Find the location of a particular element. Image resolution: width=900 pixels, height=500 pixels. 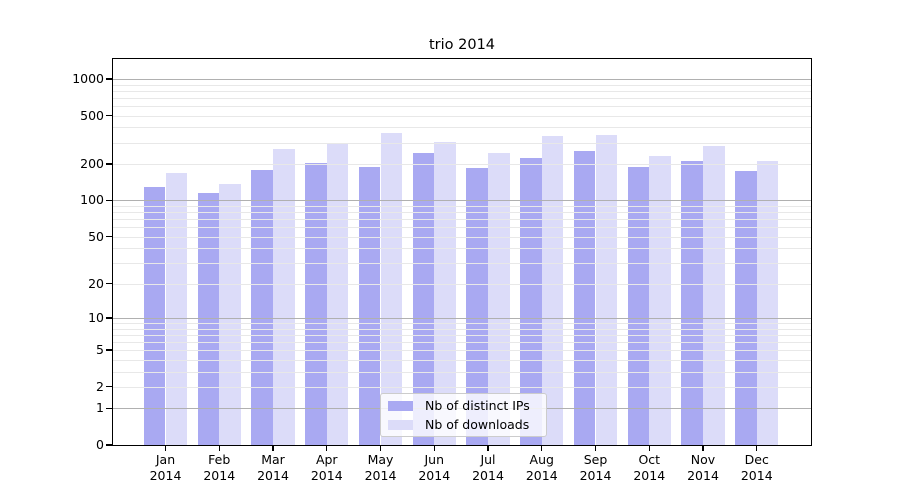

x-tick-month: May is located at coordinates (380, 459).